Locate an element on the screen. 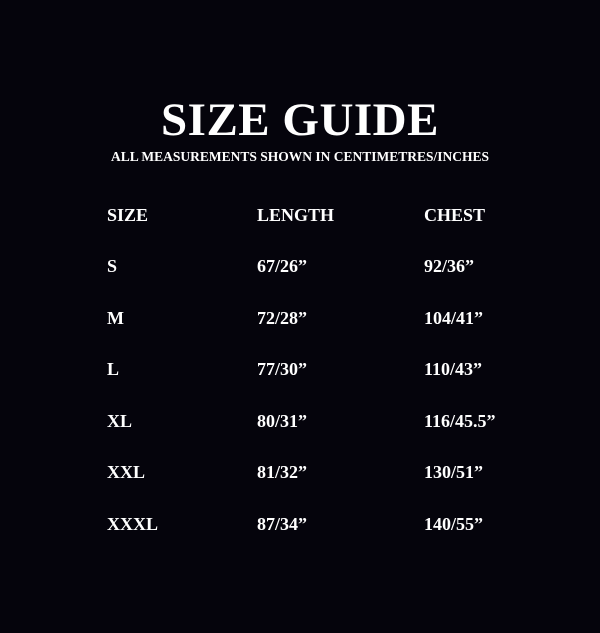  cell-chest: 130/51” is located at coordinates (454, 472).